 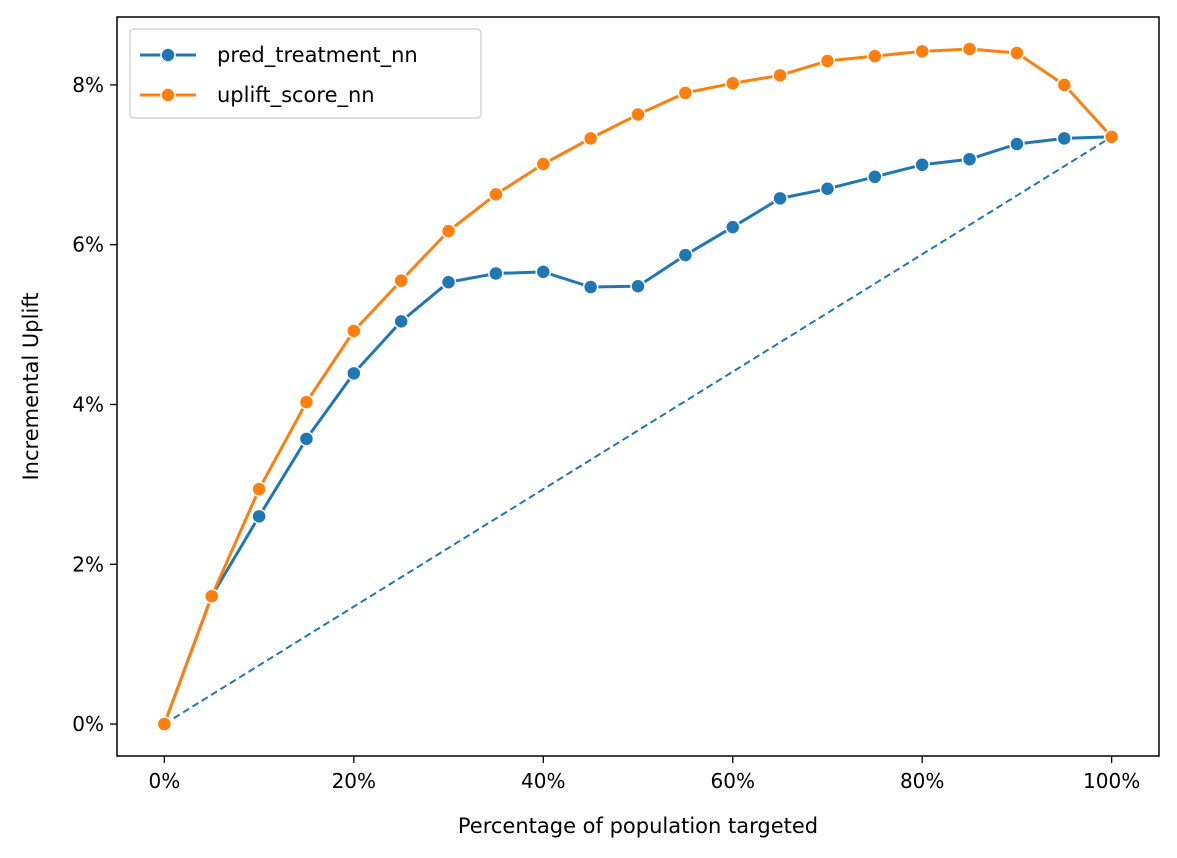 What do you see at coordinates (88, 85) in the screenshot?
I see `y-tick-label: 8%` at bounding box center [88, 85].